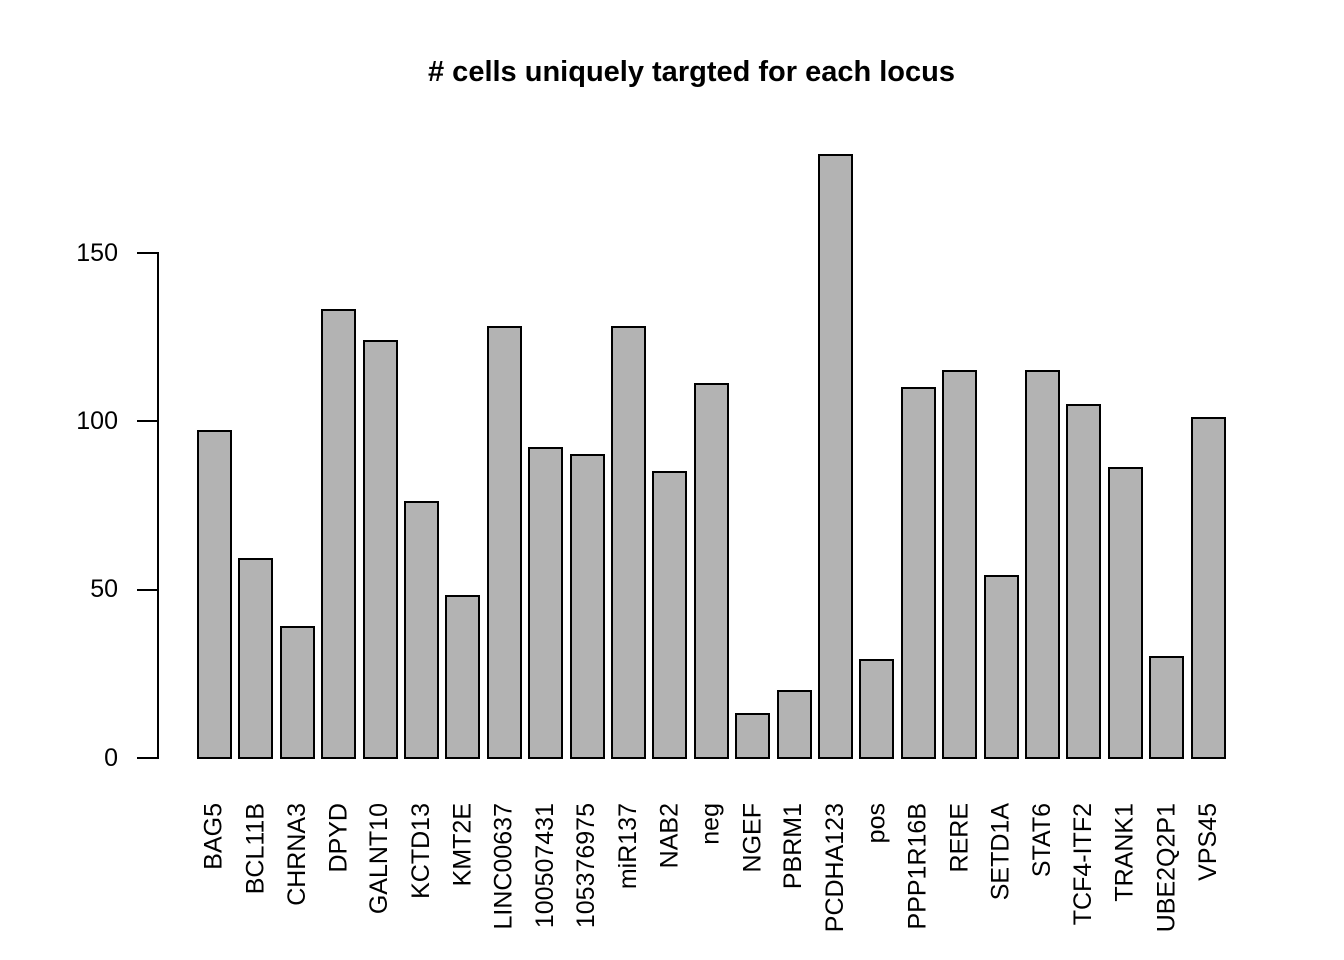 Image resolution: width=1344 pixels, height=960 pixels. Describe the element at coordinates (1208, 587) in the screenshot. I see `bar-VPS45` at that location.